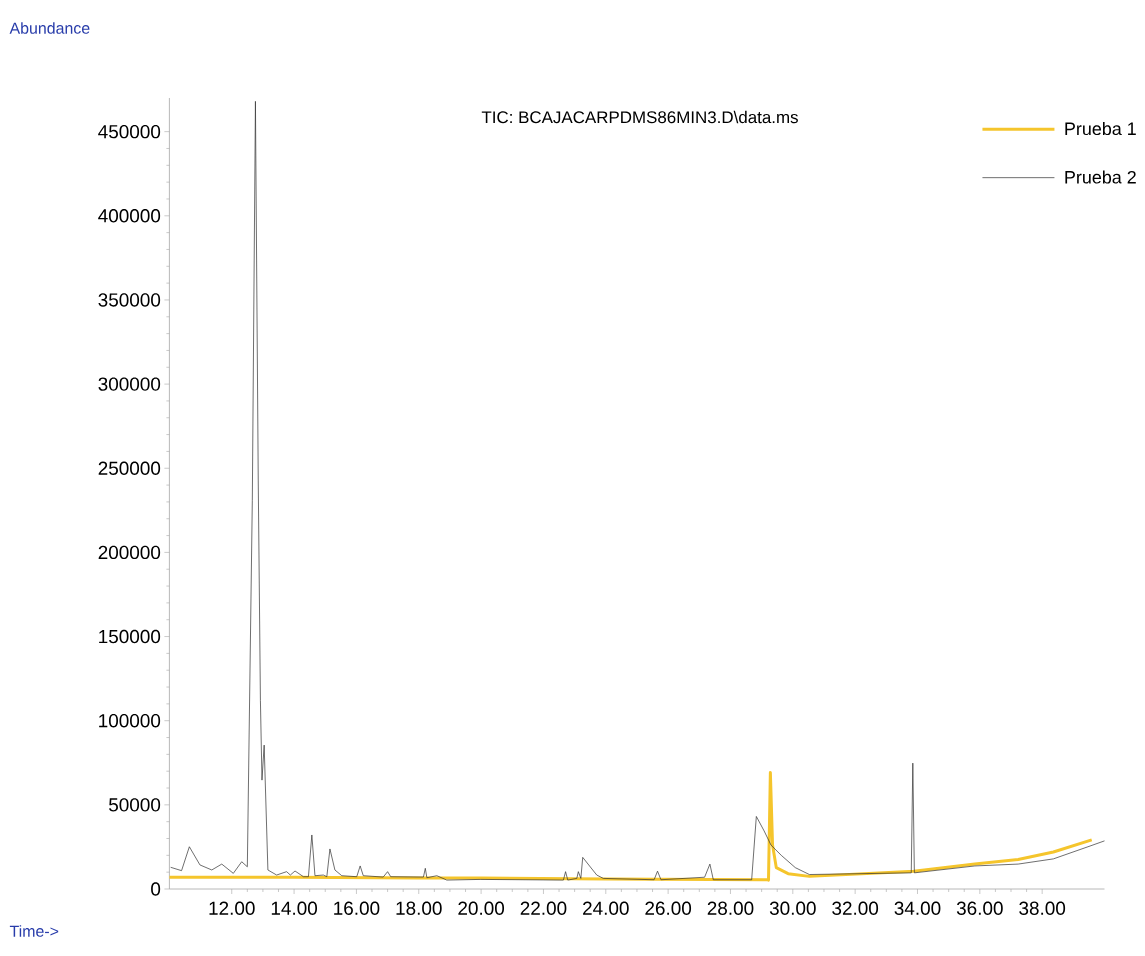 Image resolution: width=1145 pixels, height=956 pixels. Describe the element at coordinates (855, 908) in the screenshot. I see `x-tick-label: 32.00` at that location.